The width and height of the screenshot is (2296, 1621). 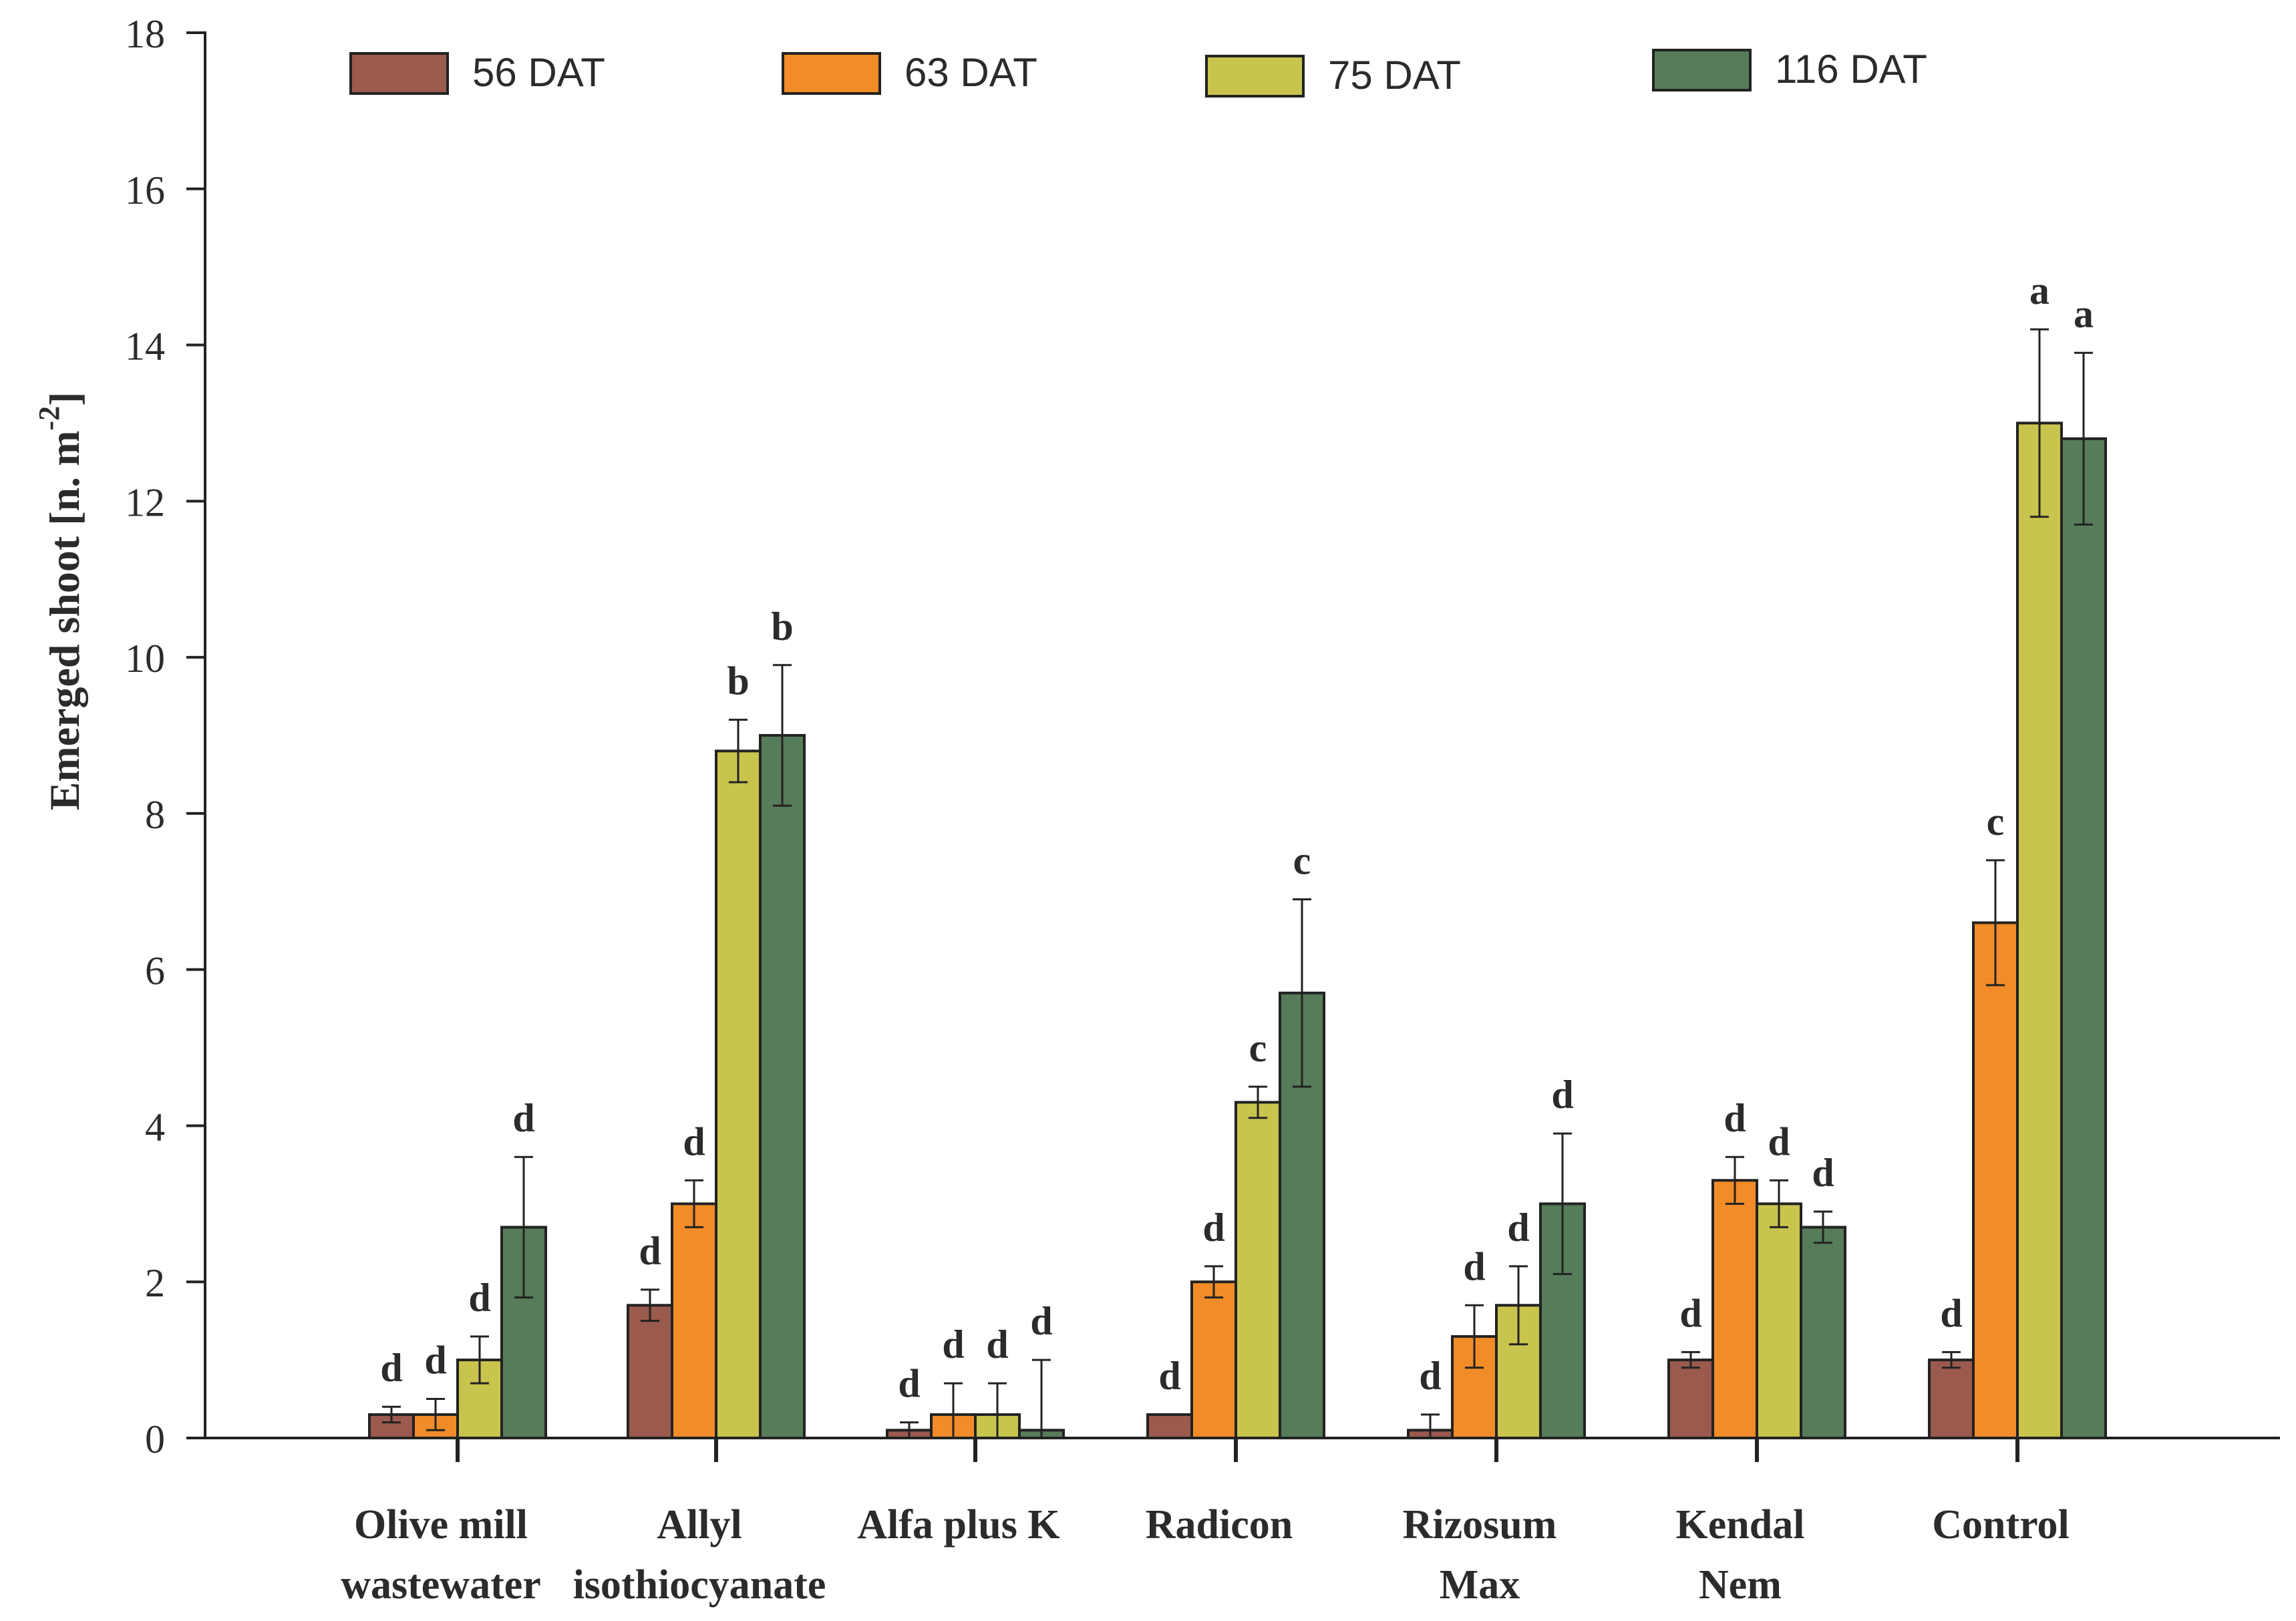 What do you see at coordinates (441, 1525) in the screenshot?
I see `x-category-label: Olive mill` at bounding box center [441, 1525].